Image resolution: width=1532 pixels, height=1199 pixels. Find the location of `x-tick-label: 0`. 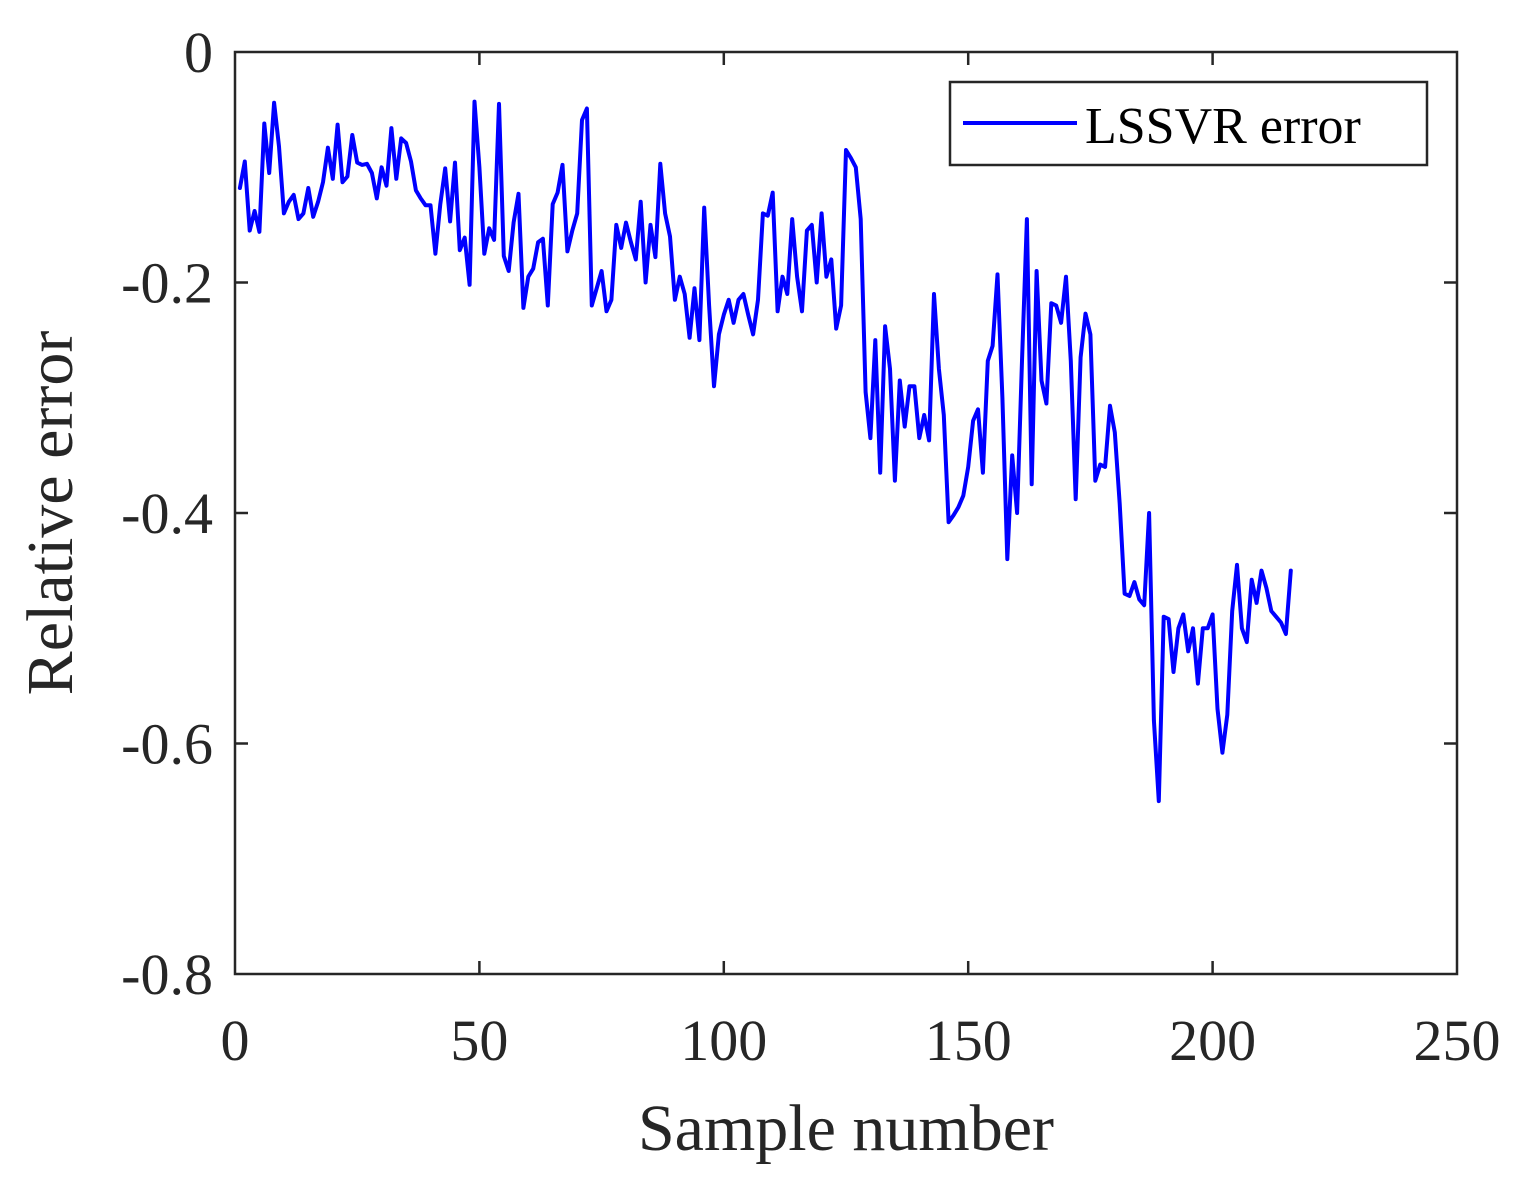

x-tick-label: 0 is located at coordinates (235, 1040).